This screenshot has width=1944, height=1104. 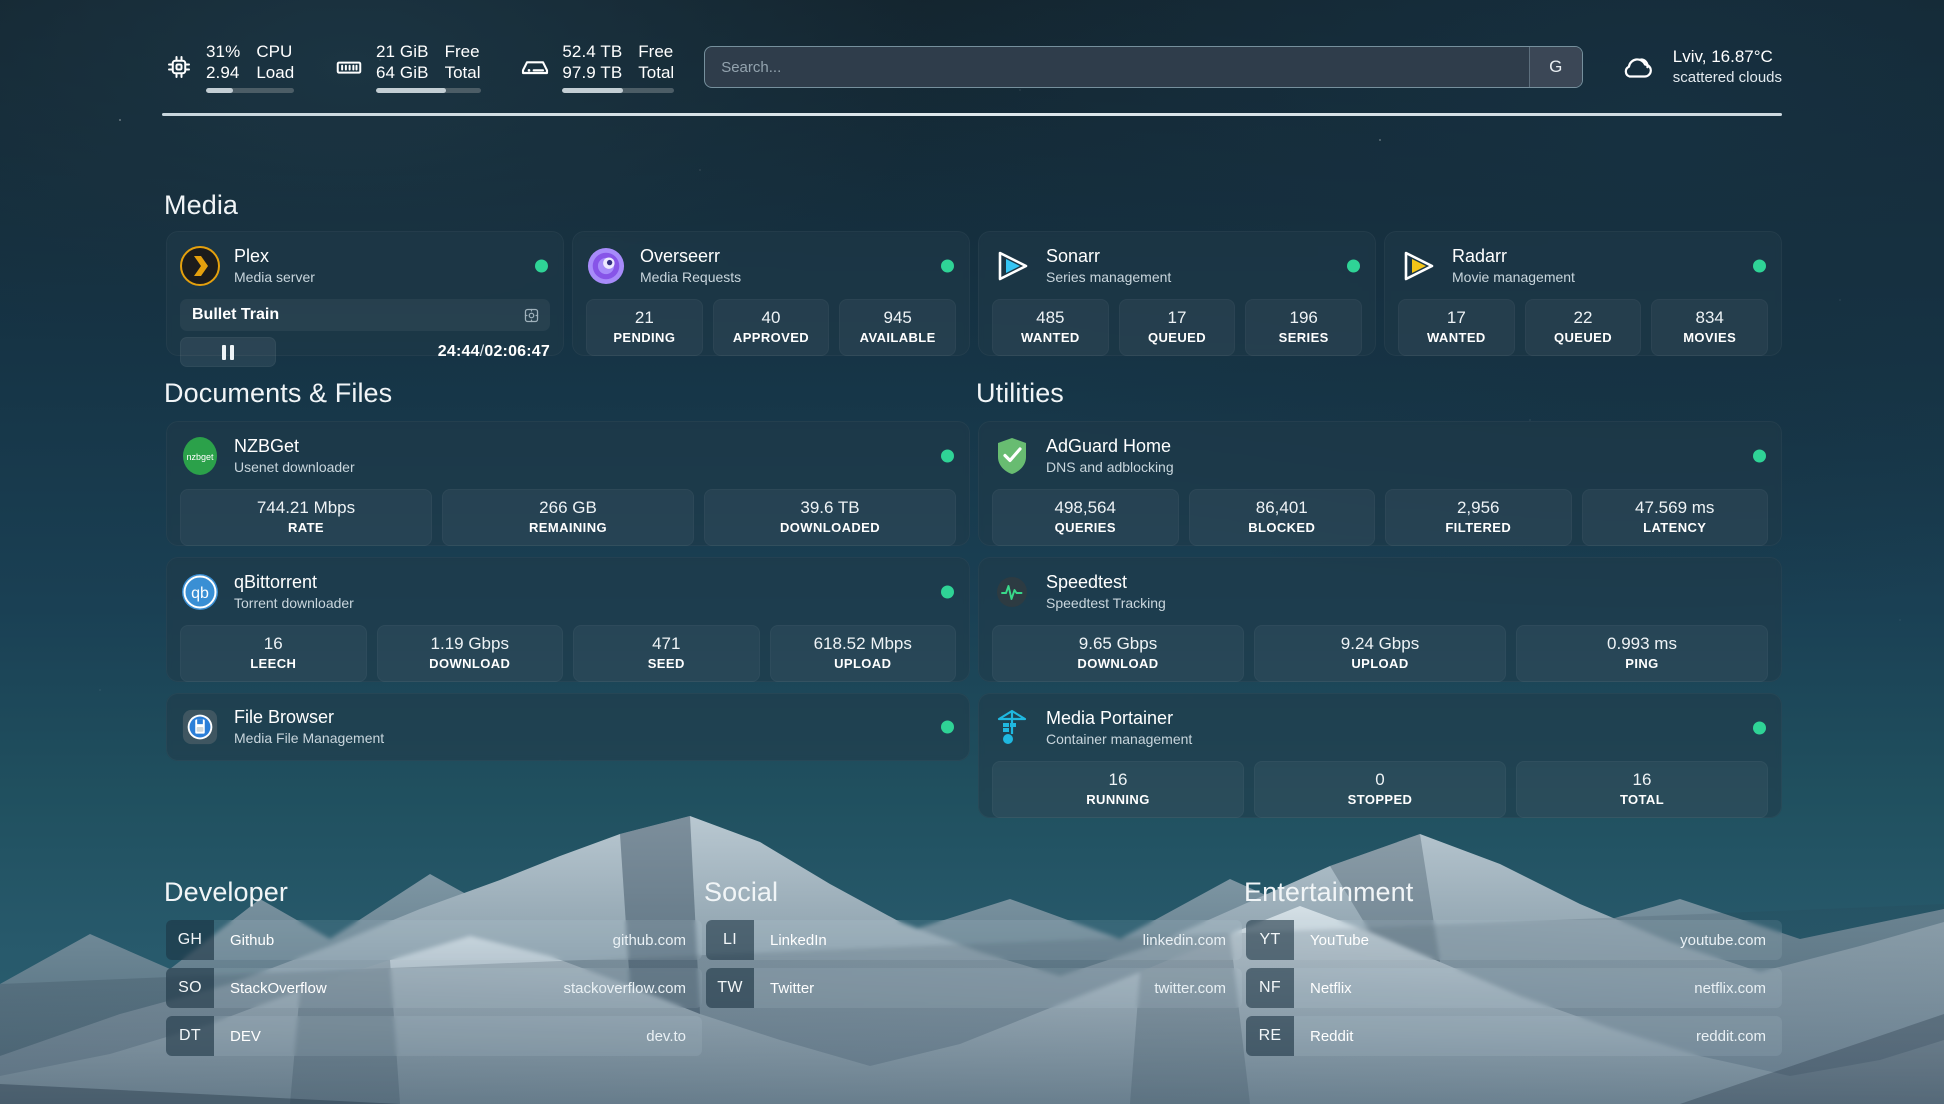 I want to click on cpu-load-value: 2.94, so click(x=223, y=72).